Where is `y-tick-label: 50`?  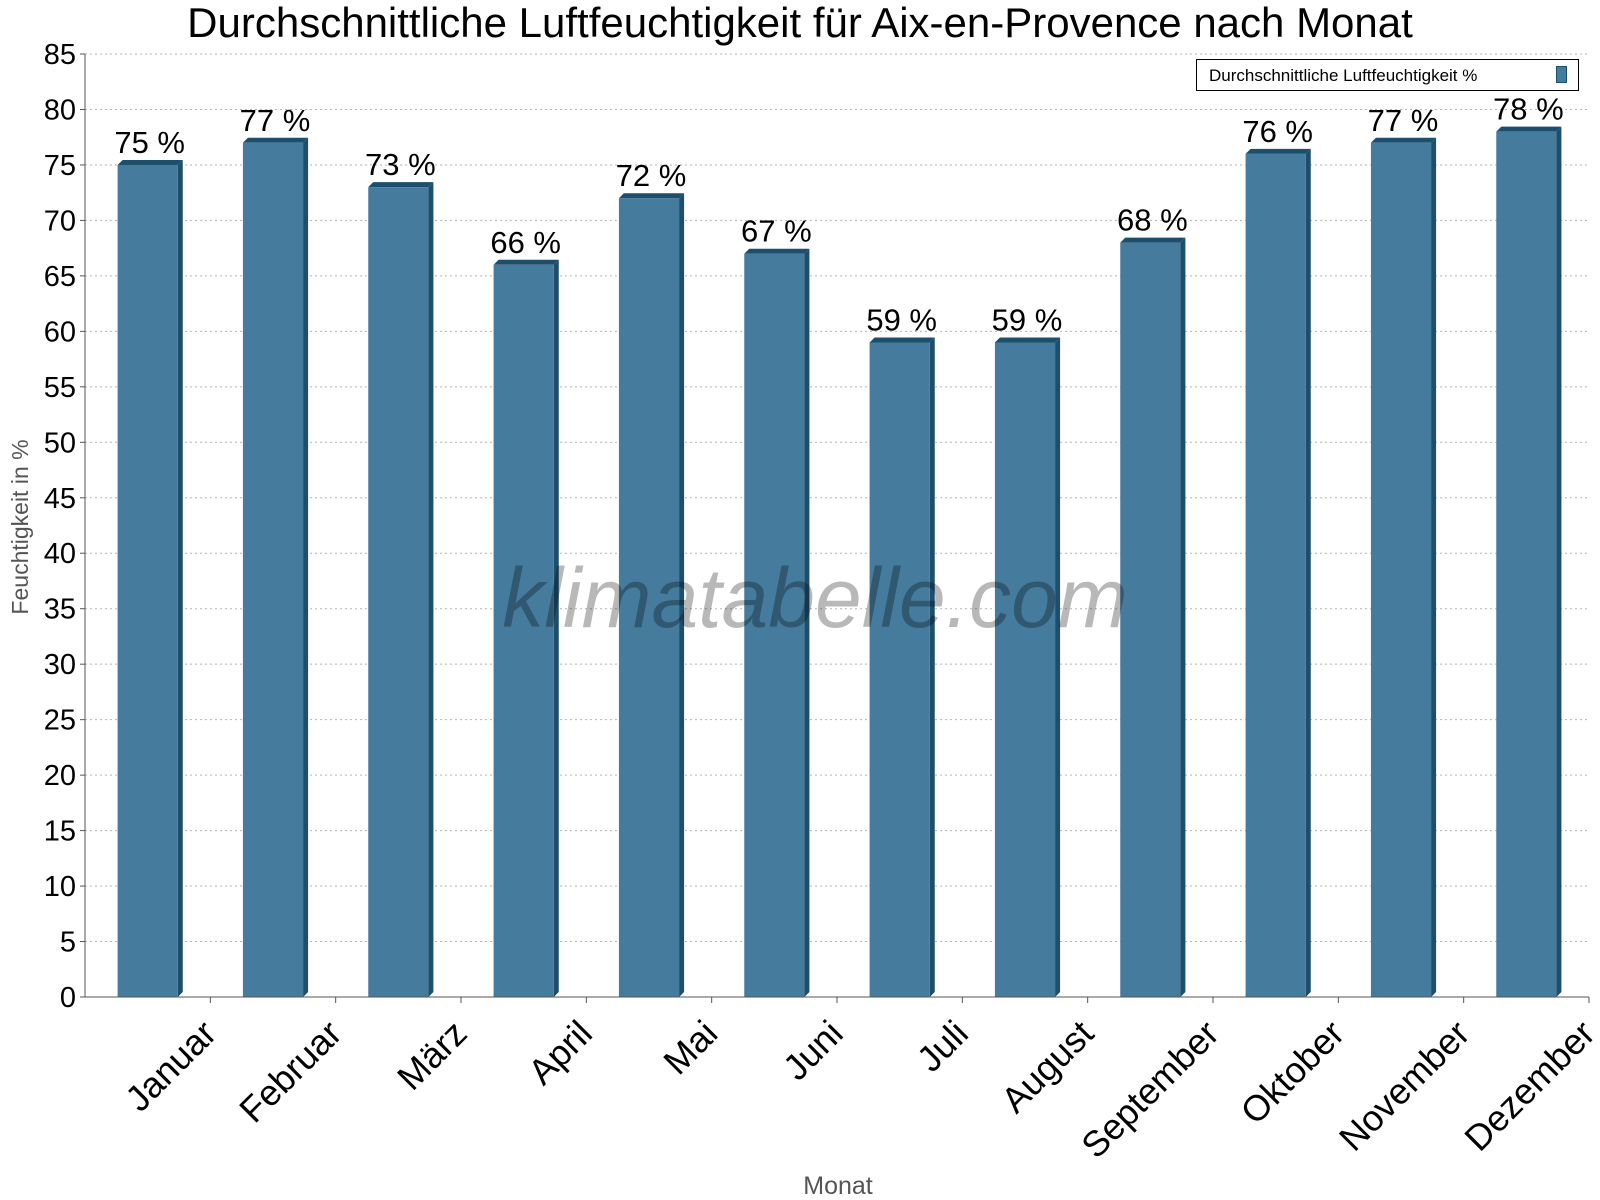 y-tick-label: 50 is located at coordinates (60, 443).